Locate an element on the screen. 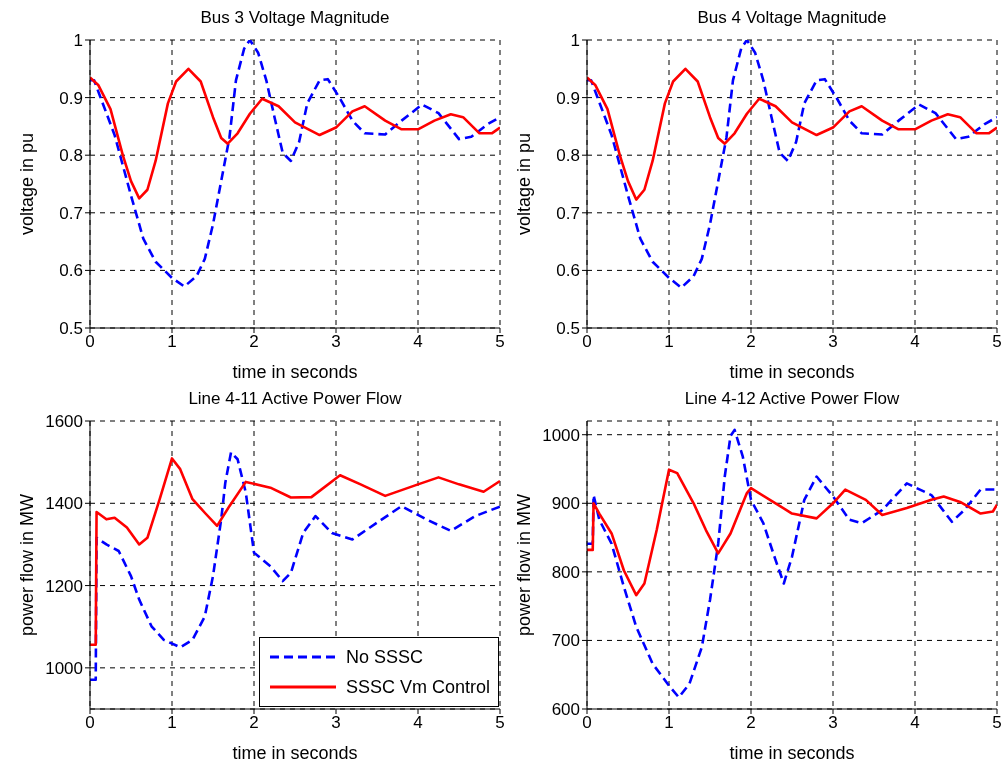  y-tick-label: 1600 is located at coordinates (64, 422).